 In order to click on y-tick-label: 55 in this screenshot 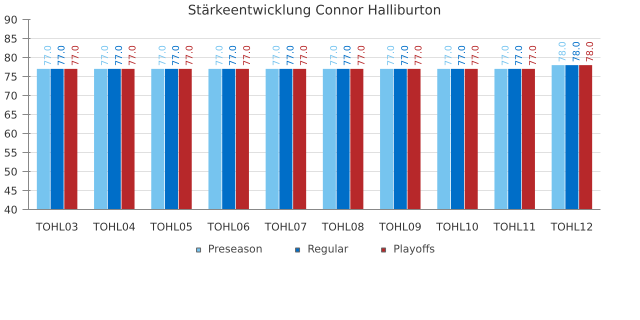, I will do `click(11, 153)`.